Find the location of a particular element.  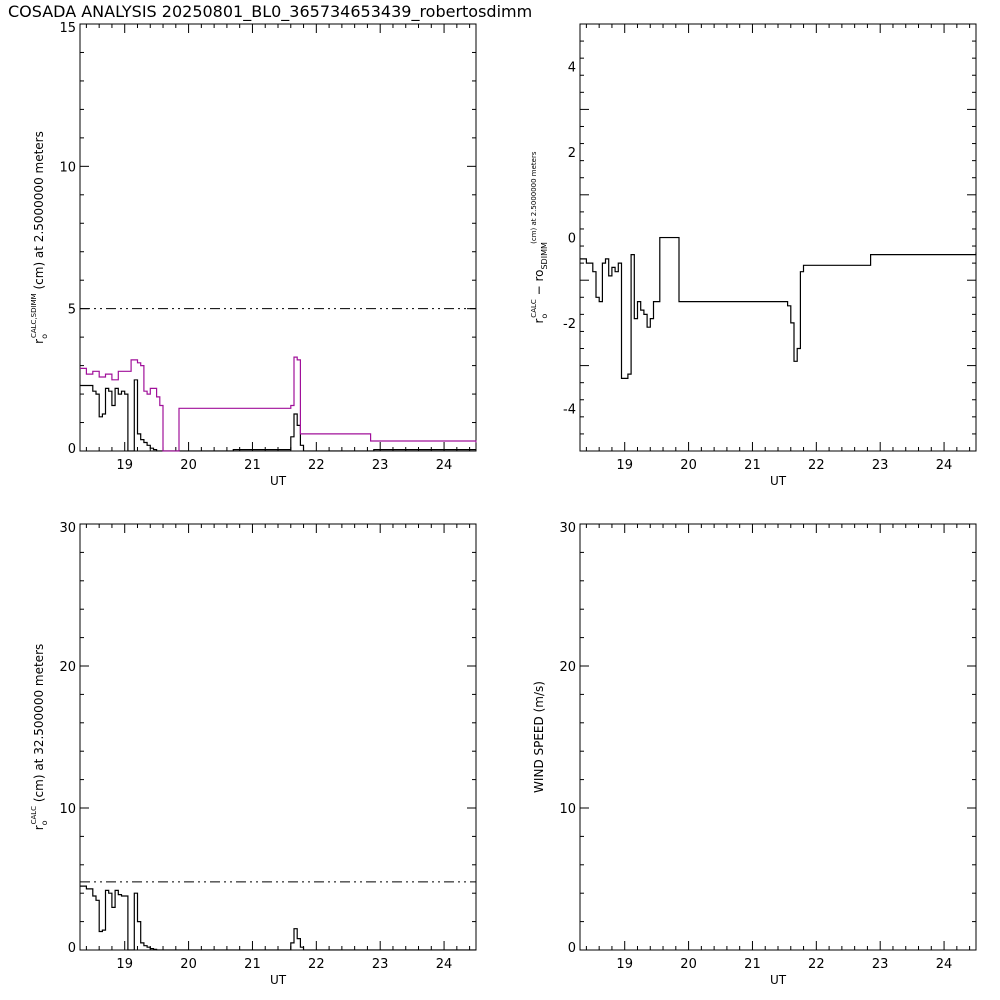

y-tick-label: 2 is located at coordinates (572, 153).